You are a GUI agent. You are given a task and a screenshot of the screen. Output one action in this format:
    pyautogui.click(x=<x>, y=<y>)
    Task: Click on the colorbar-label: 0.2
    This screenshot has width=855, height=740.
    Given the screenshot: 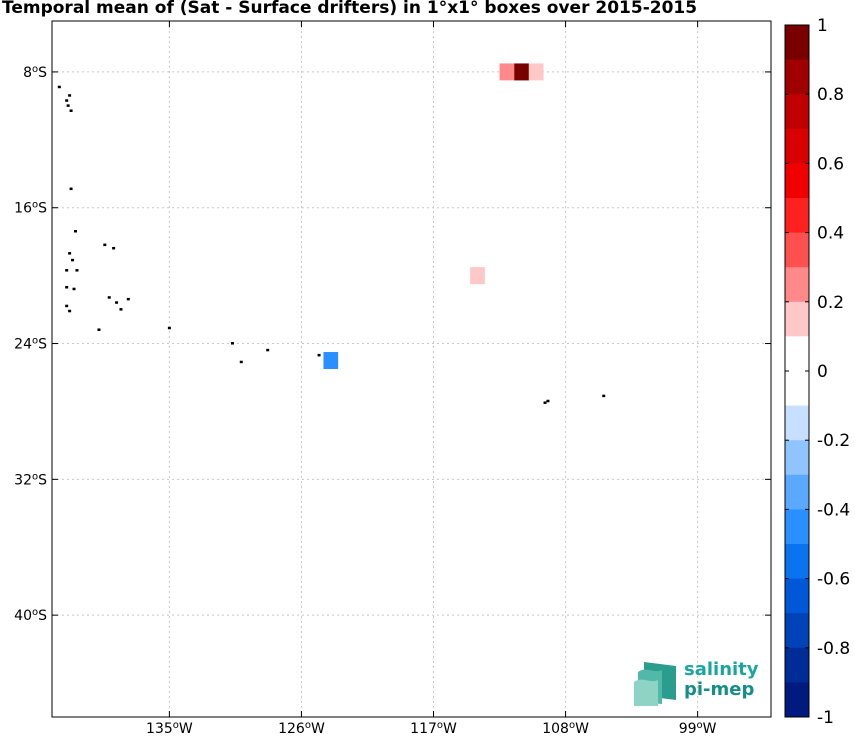 What is the action you would take?
    pyautogui.click(x=830, y=303)
    